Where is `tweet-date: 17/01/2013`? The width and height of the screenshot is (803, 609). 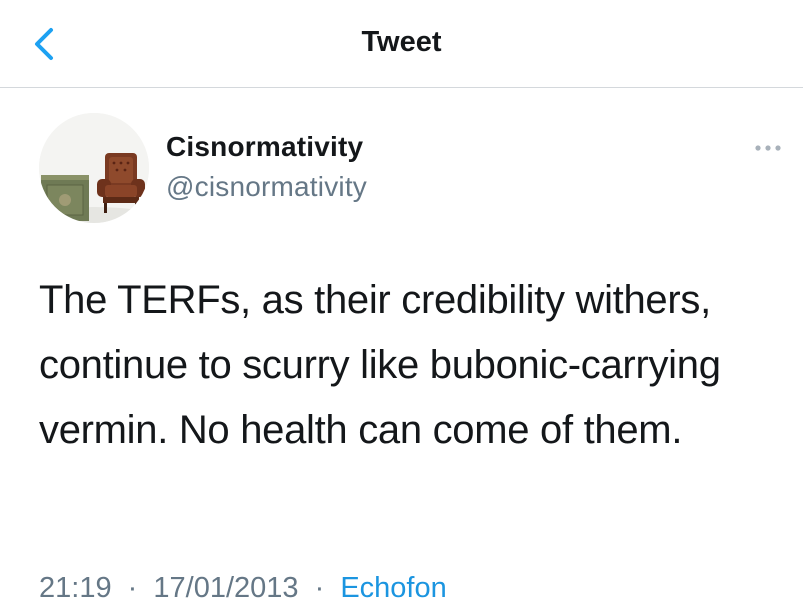 tweet-date: 17/01/2013 is located at coordinates (226, 588).